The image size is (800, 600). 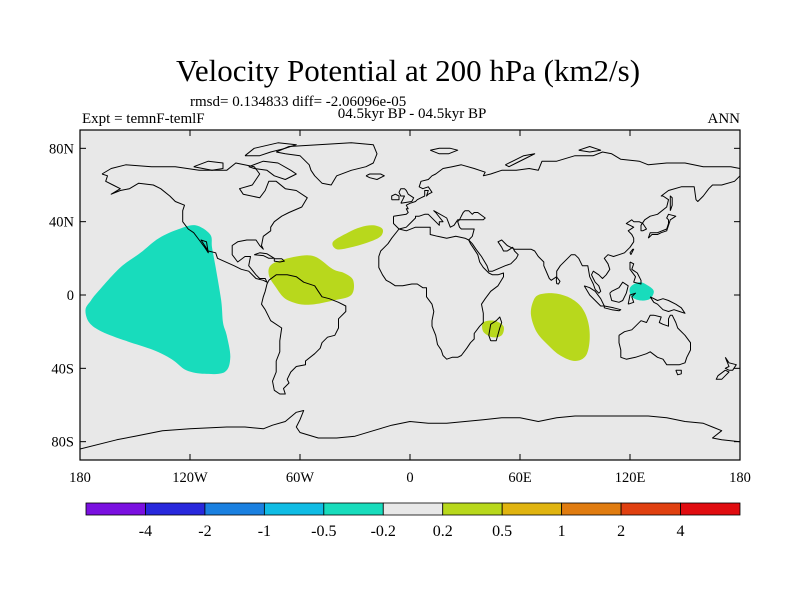 I want to click on colorbar-label: -4, so click(x=145, y=531).